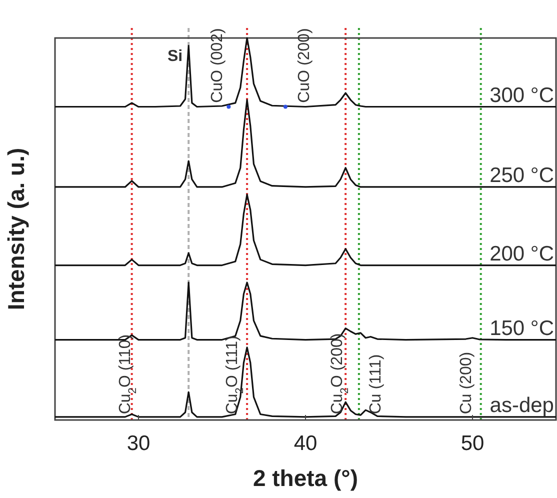  Describe the element at coordinates (472, 443) in the screenshot. I see `x-tick-label: 50` at that location.